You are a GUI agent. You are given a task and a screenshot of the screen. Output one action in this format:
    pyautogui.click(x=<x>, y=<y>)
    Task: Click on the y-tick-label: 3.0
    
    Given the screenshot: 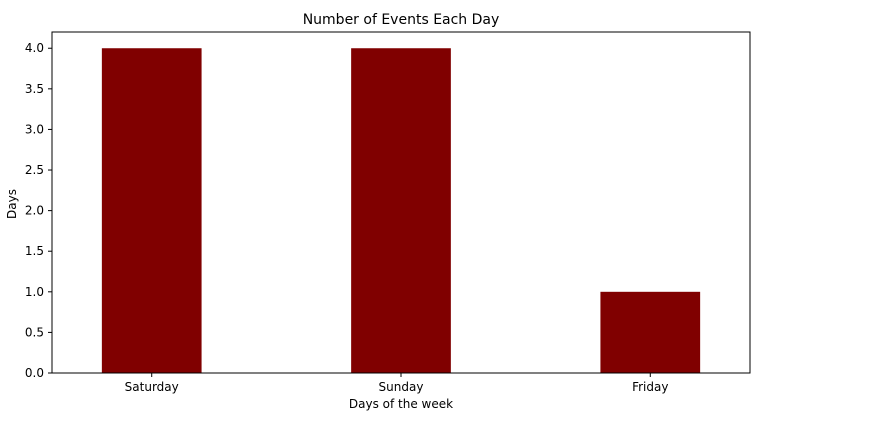 What is the action you would take?
    pyautogui.click(x=34, y=129)
    